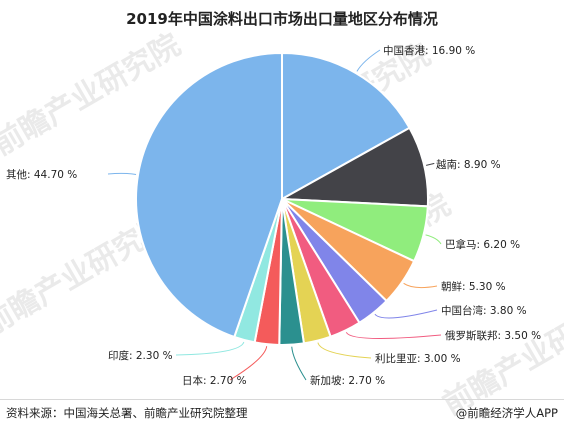 This screenshot has width=564, height=435. What do you see at coordinates (127, 413) in the screenshot?
I see `footer-source: 资料来源：中国海关总署、前瞻产业研究院整理` at bounding box center [127, 413].